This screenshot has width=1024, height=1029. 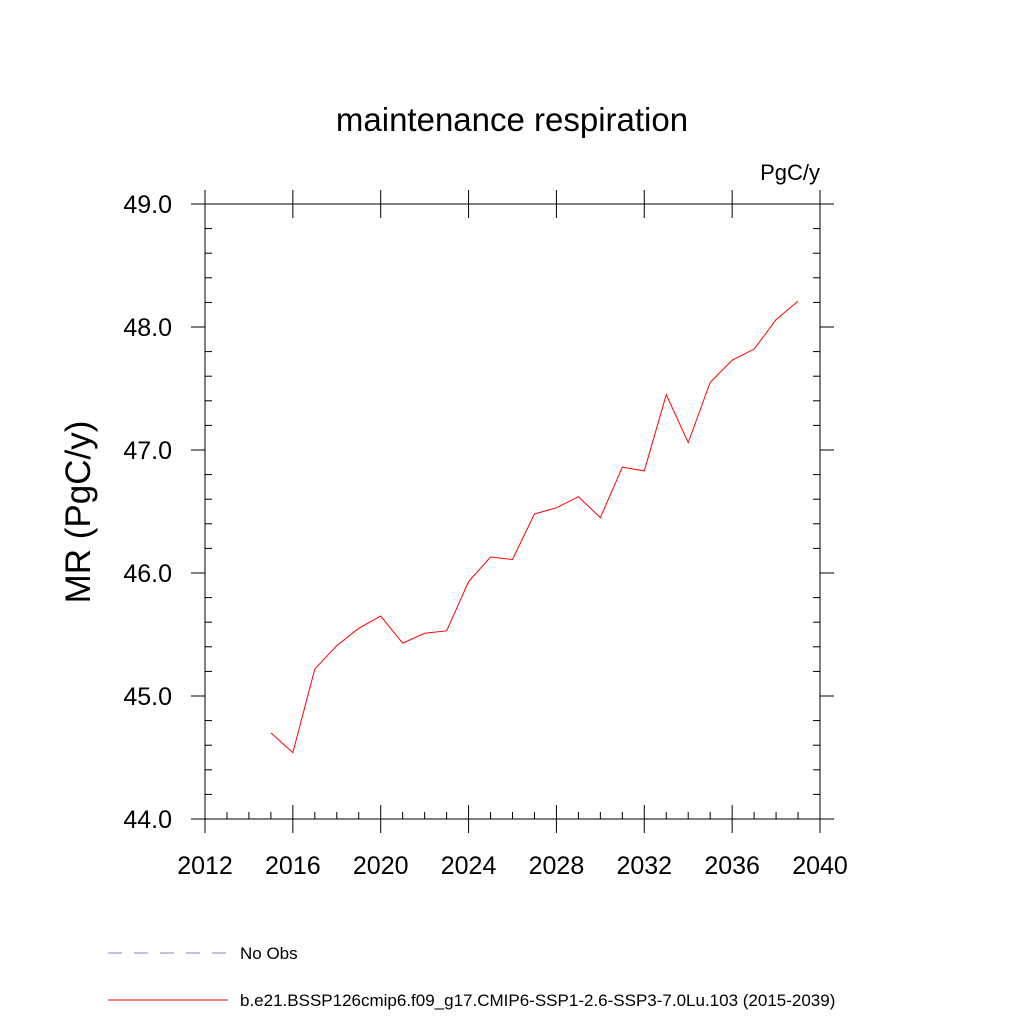 I want to click on x-tick-label: 2012, so click(x=205, y=866).